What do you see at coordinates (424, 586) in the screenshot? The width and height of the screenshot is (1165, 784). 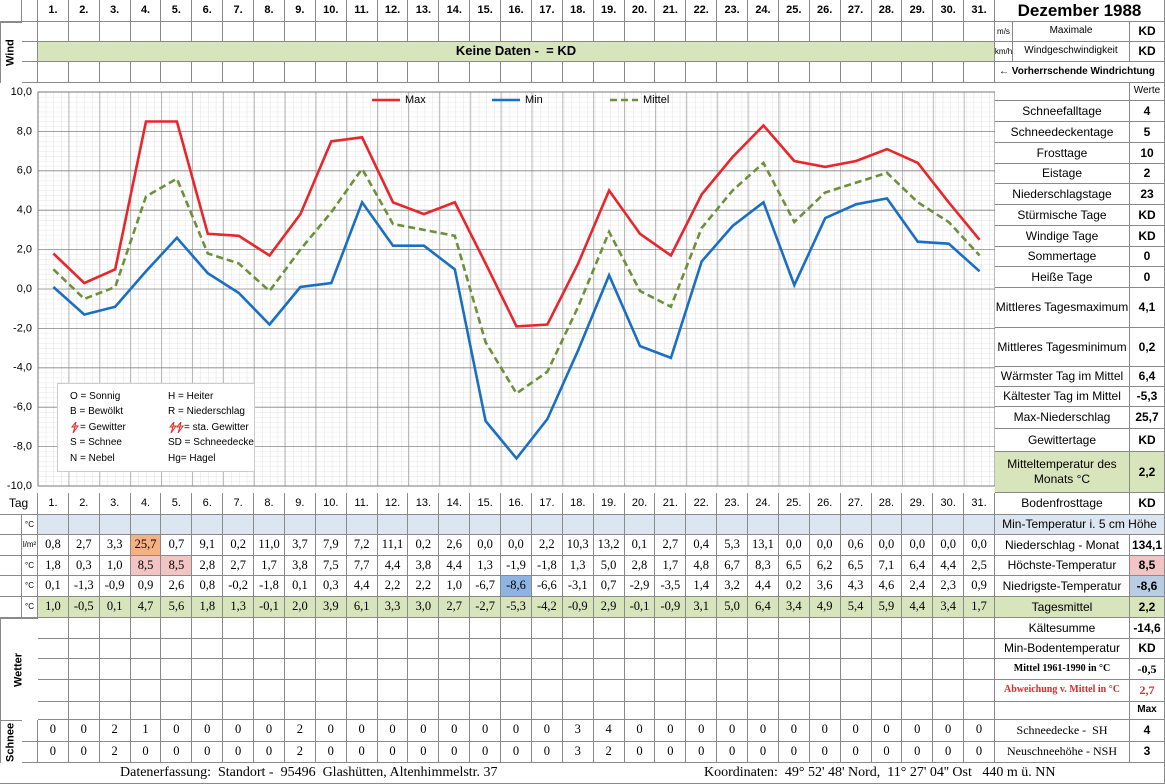 I see `min-value: 2,2` at bounding box center [424, 586].